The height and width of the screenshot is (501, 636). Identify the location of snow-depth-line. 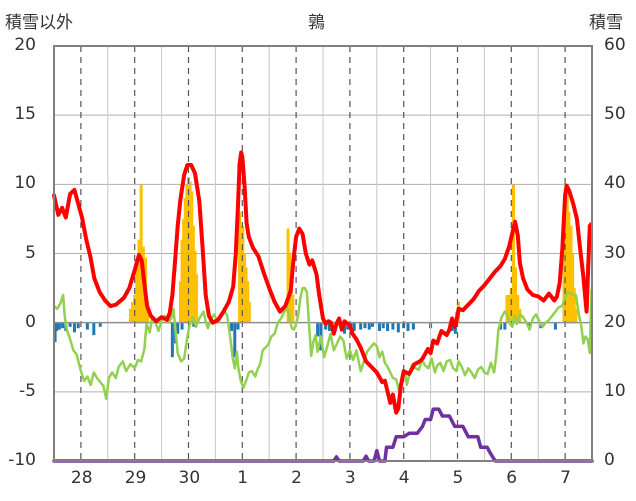
(323, 435).